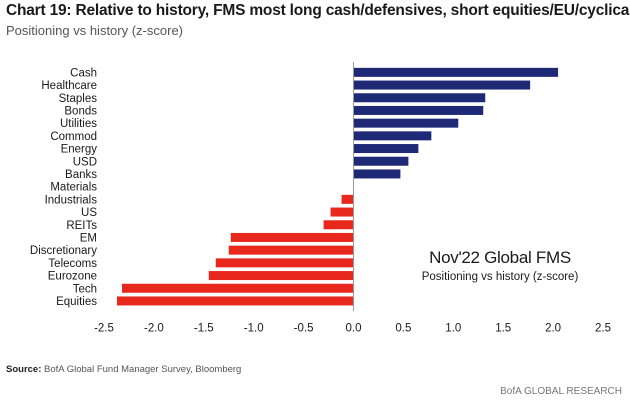 The width and height of the screenshot is (630, 404). I want to click on source-label: Source:, so click(24, 369).